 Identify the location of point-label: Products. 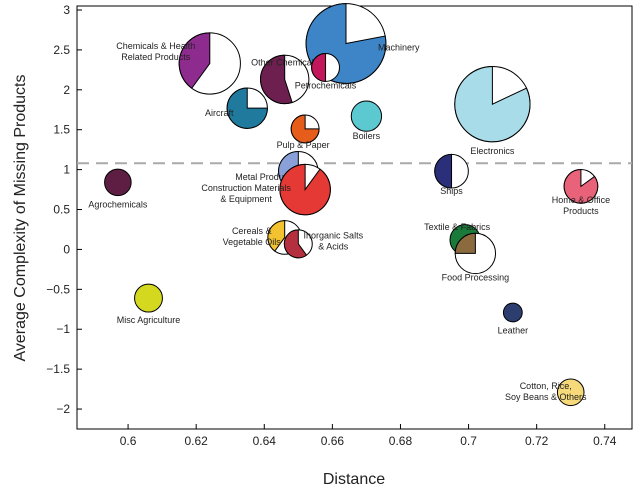
(581, 211).